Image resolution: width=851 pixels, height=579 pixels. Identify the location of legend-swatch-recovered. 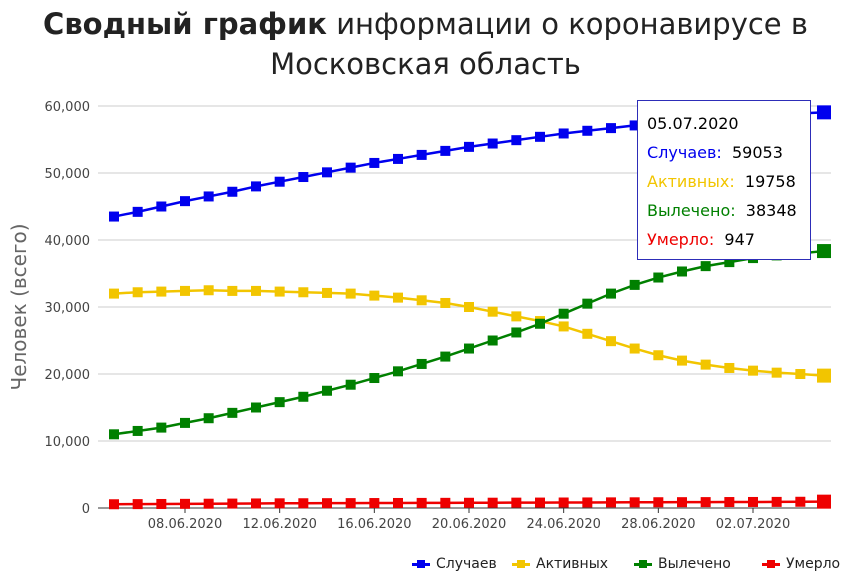
(643, 563).